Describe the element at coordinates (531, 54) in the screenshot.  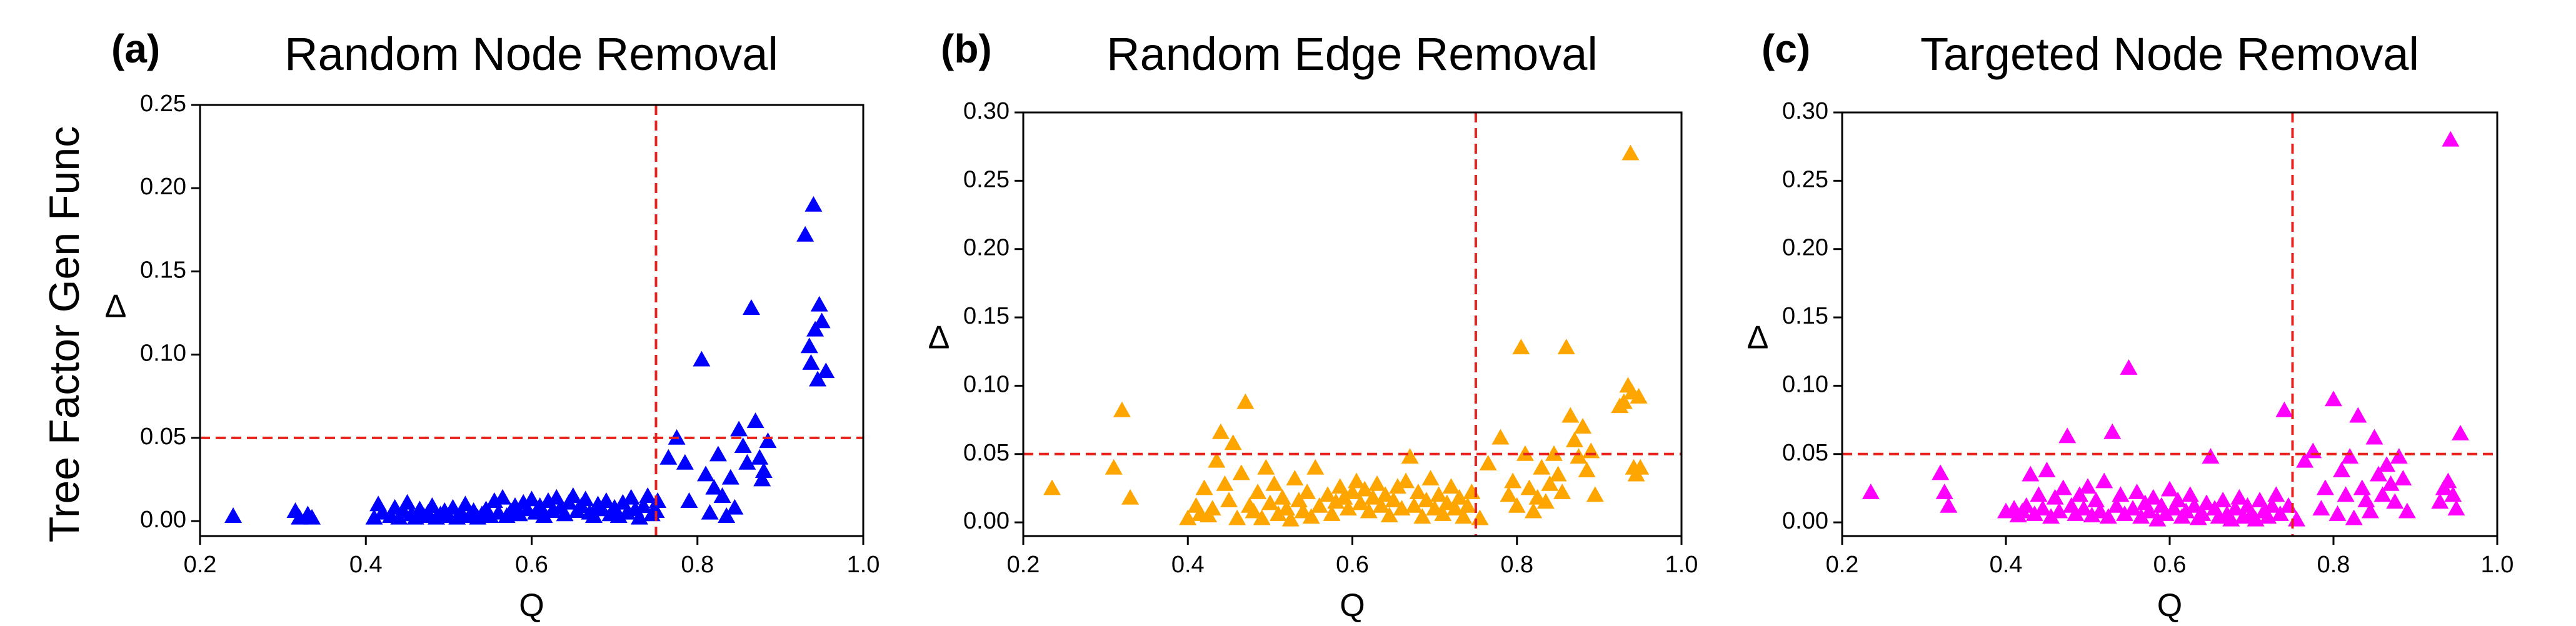
I see `panel-title: Random Node Removal` at that location.